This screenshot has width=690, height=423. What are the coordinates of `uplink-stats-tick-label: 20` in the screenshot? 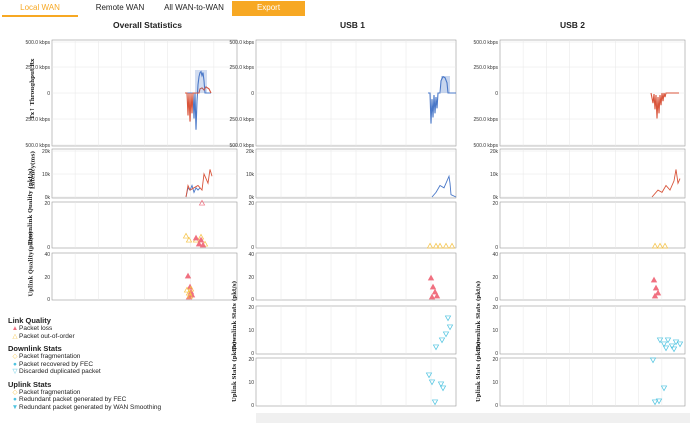 It's located at (251, 360).